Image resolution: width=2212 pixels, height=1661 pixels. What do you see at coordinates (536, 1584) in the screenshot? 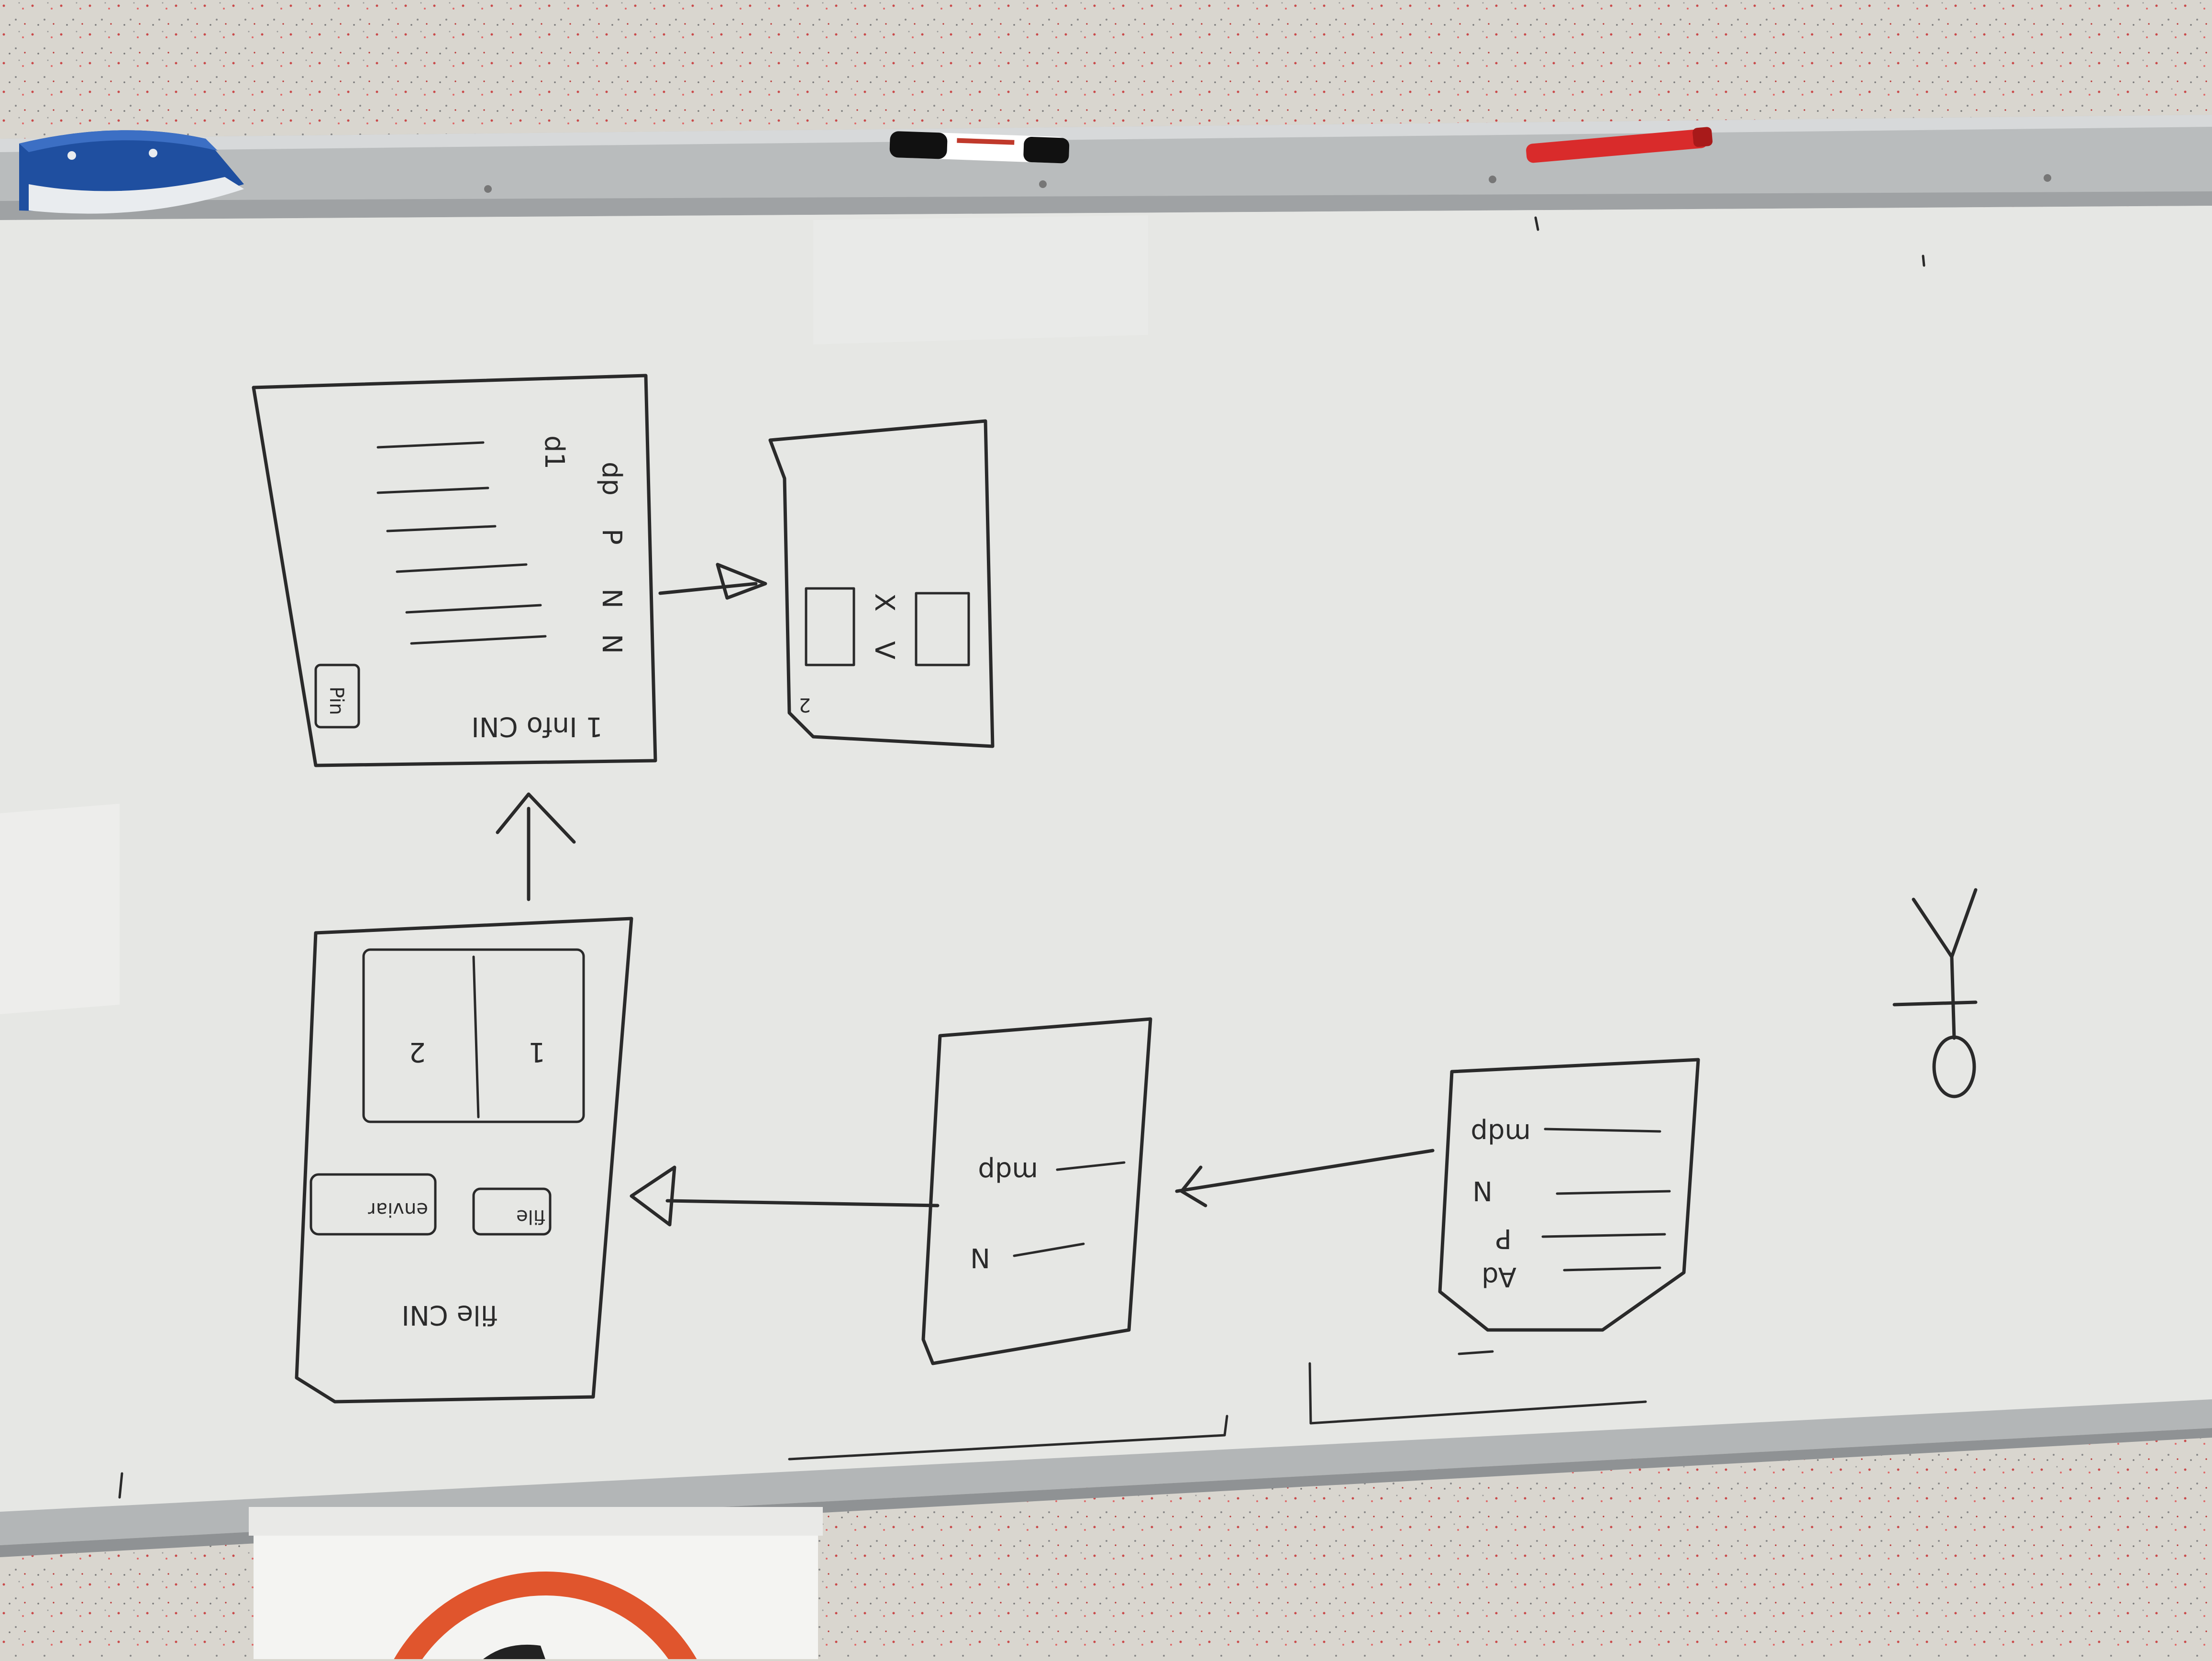
I see `prohibition-sign-icon` at bounding box center [536, 1584].